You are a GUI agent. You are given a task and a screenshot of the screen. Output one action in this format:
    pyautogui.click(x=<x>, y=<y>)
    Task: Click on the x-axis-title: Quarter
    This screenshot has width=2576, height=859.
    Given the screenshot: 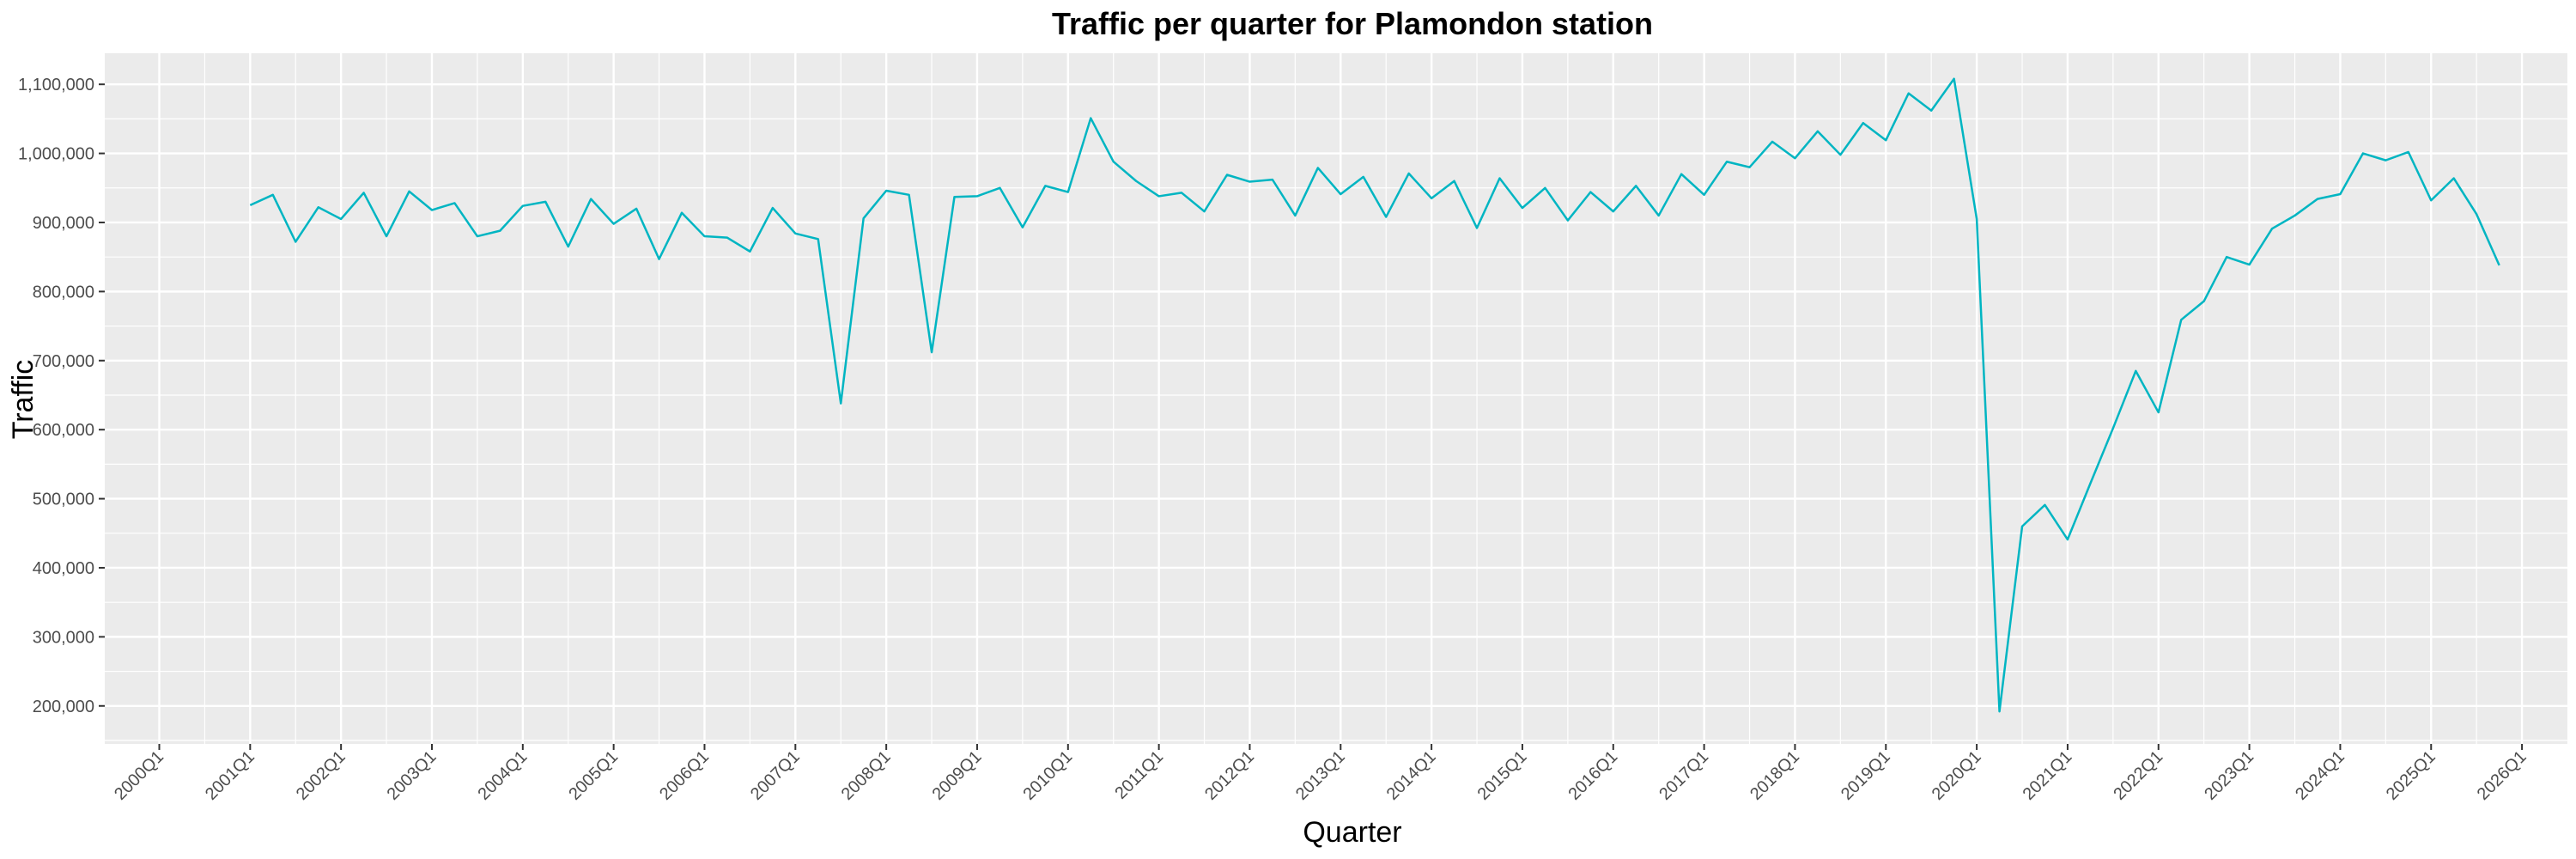 What is the action you would take?
    pyautogui.click(x=1352, y=832)
    